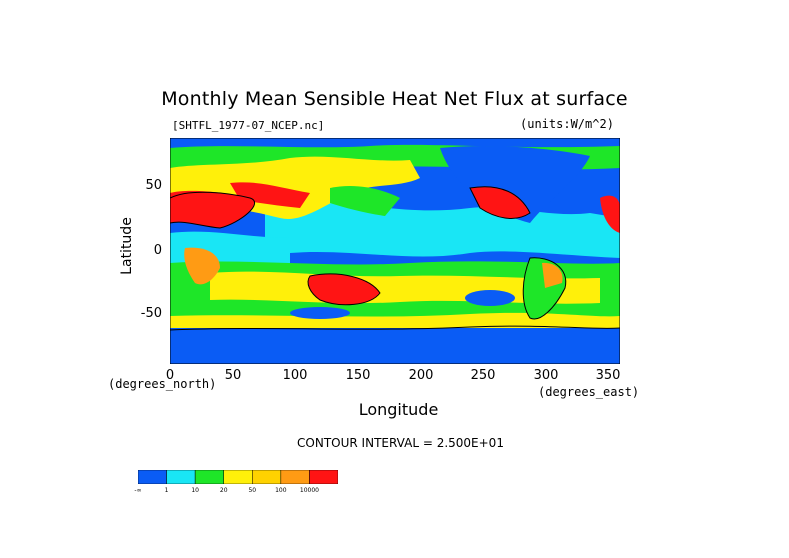  Describe the element at coordinates (421, 375) in the screenshot. I see `x-tick-200: 200` at that location.